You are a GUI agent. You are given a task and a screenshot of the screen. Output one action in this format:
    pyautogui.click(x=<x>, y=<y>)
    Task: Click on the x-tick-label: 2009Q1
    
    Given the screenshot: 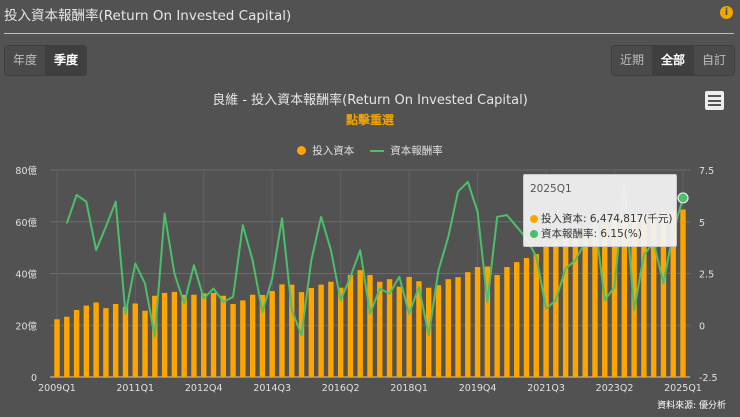 What is the action you would take?
    pyautogui.click(x=57, y=388)
    